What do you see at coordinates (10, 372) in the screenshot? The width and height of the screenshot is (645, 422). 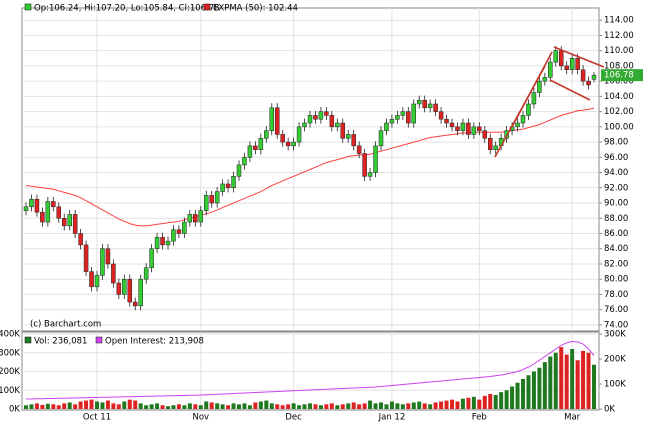 I see `y-tick-label: 200K` at bounding box center [10, 372].